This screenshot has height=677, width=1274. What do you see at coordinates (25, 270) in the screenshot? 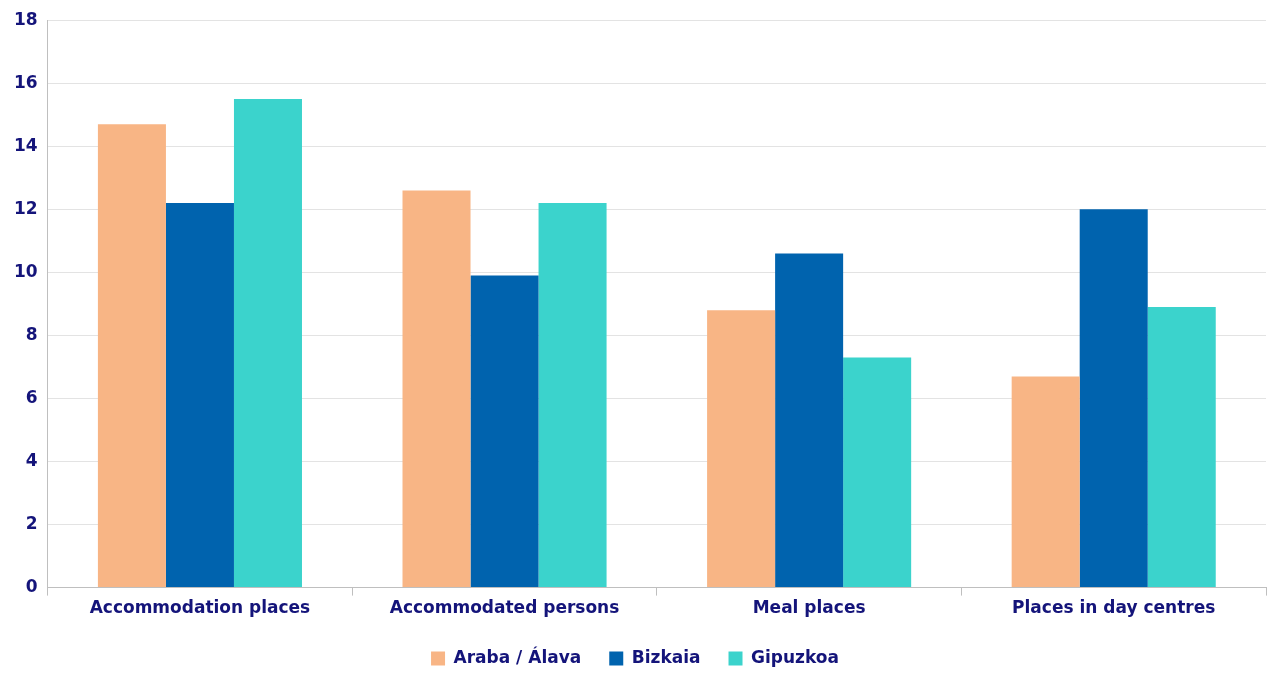
I see `y-tick-label: 10` at bounding box center [25, 270].